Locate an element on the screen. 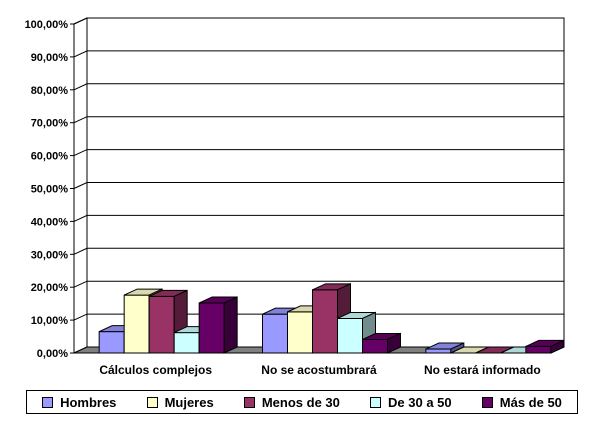  legend-item: Más de 50 is located at coordinates (521, 402).